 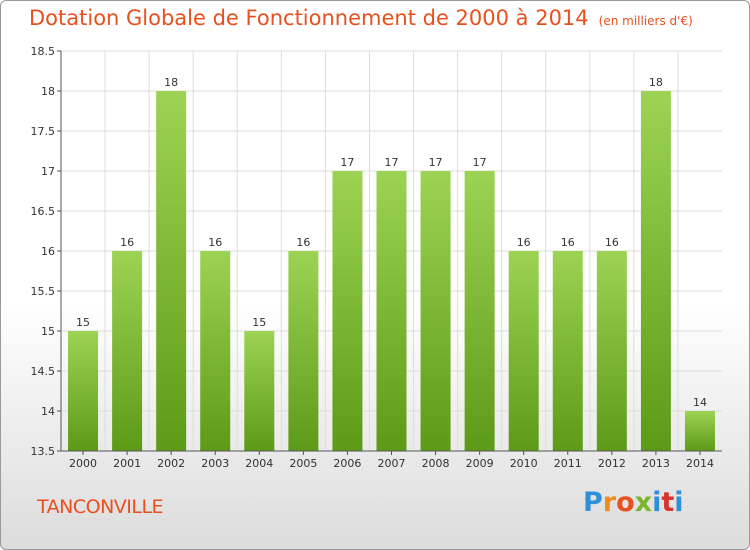 I want to click on bar-2007, so click(x=391, y=311).